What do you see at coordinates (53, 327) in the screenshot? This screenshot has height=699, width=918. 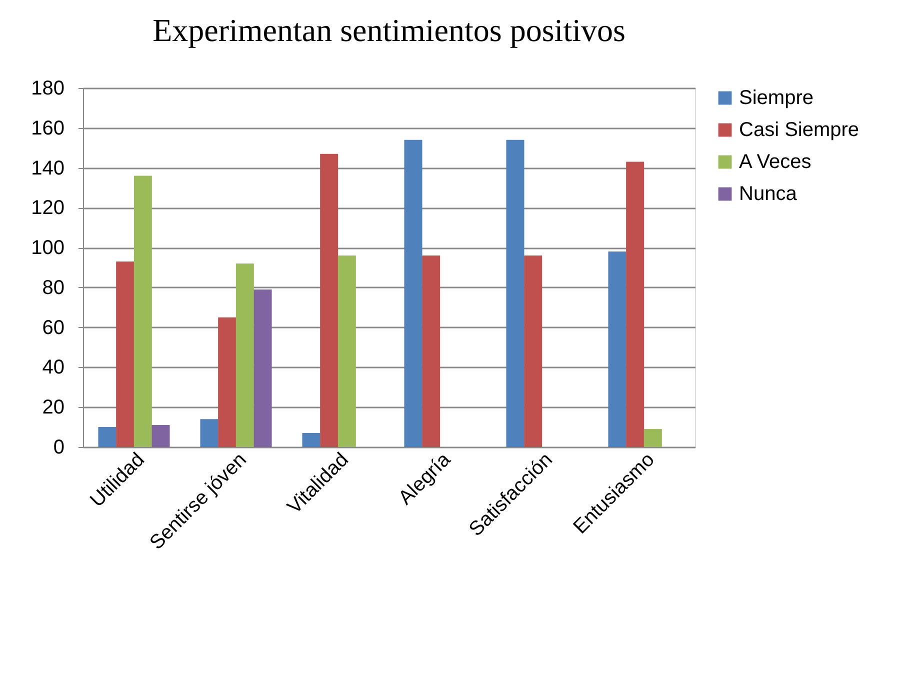 I see `y-tick-label: 60` at bounding box center [53, 327].